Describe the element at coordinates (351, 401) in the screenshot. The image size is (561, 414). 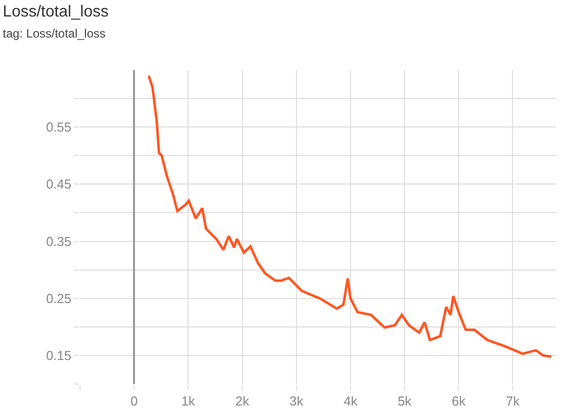
I see `x-tick-label: 4k` at that location.